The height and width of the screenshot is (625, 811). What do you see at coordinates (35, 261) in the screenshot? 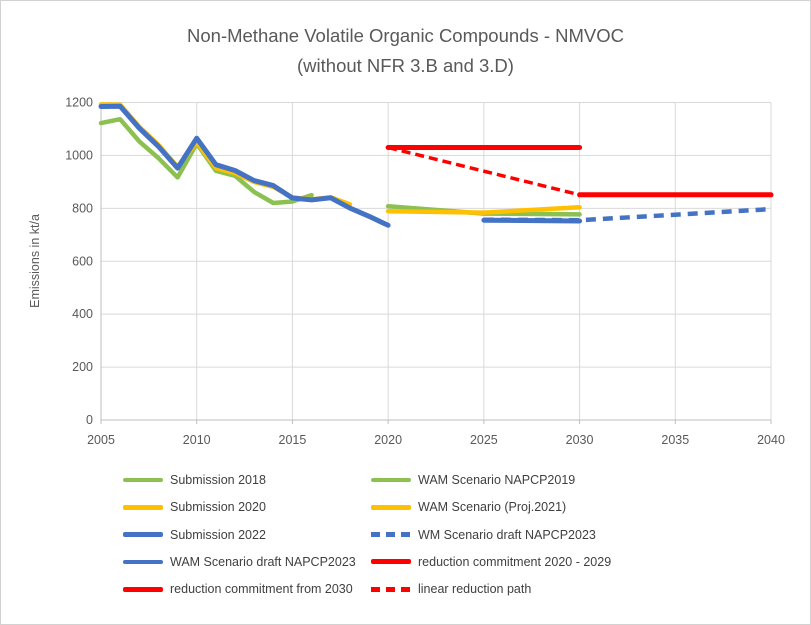
I see `y-axis-title: Emissions in kt/a` at bounding box center [35, 261].